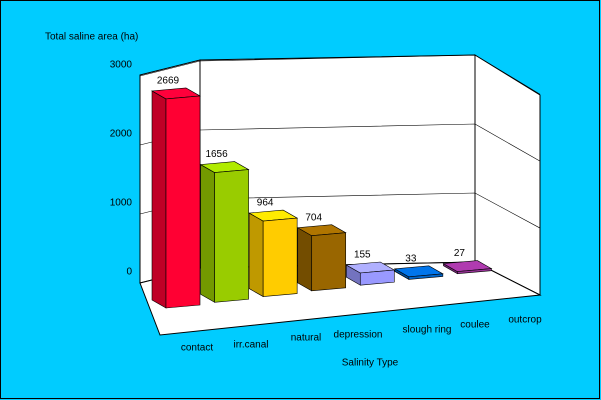  What do you see at coordinates (121, 134) in the screenshot?
I see `y-tick-label: 2000` at bounding box center [121, 134].